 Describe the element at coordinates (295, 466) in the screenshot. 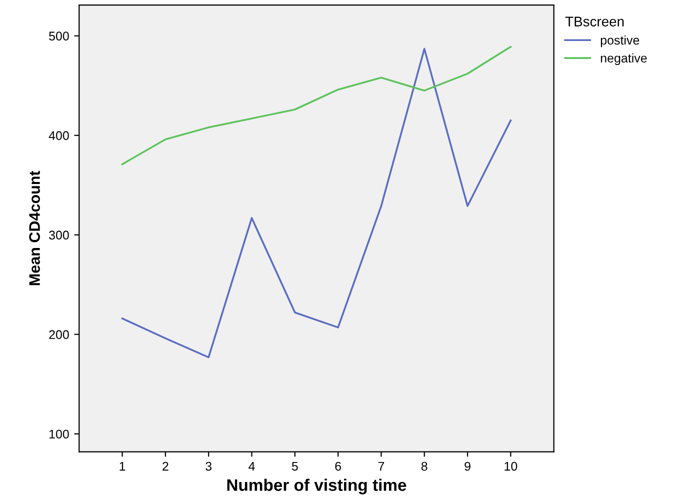

I see `x-tick-label: 5` at that location.